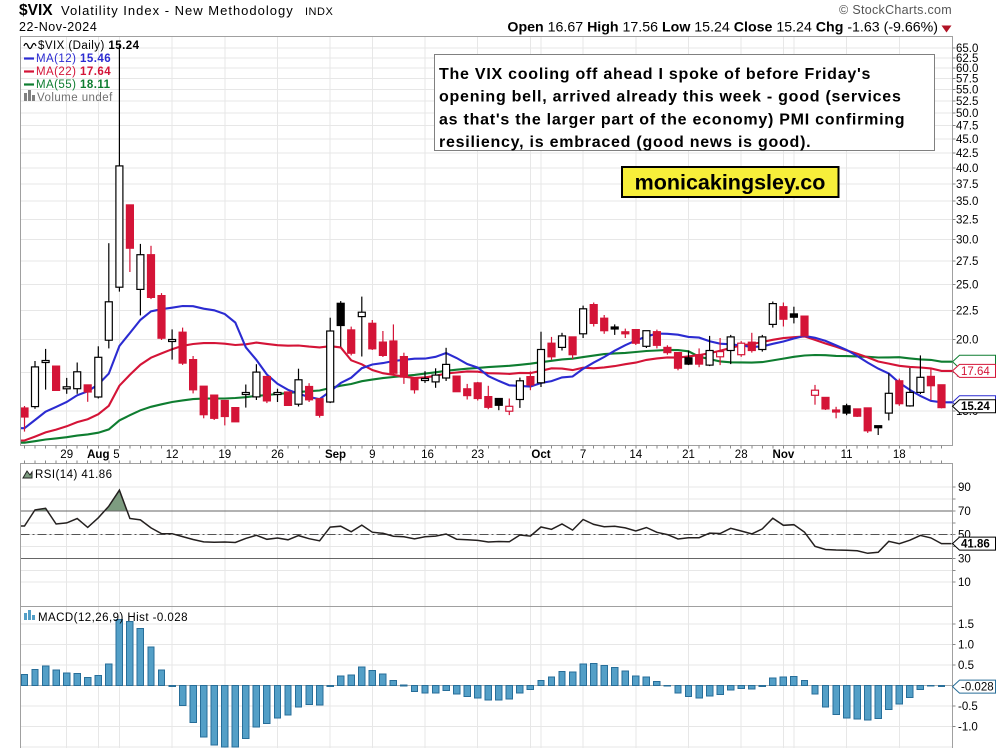  I want to click on svg-text: 19, so click(224, 455).